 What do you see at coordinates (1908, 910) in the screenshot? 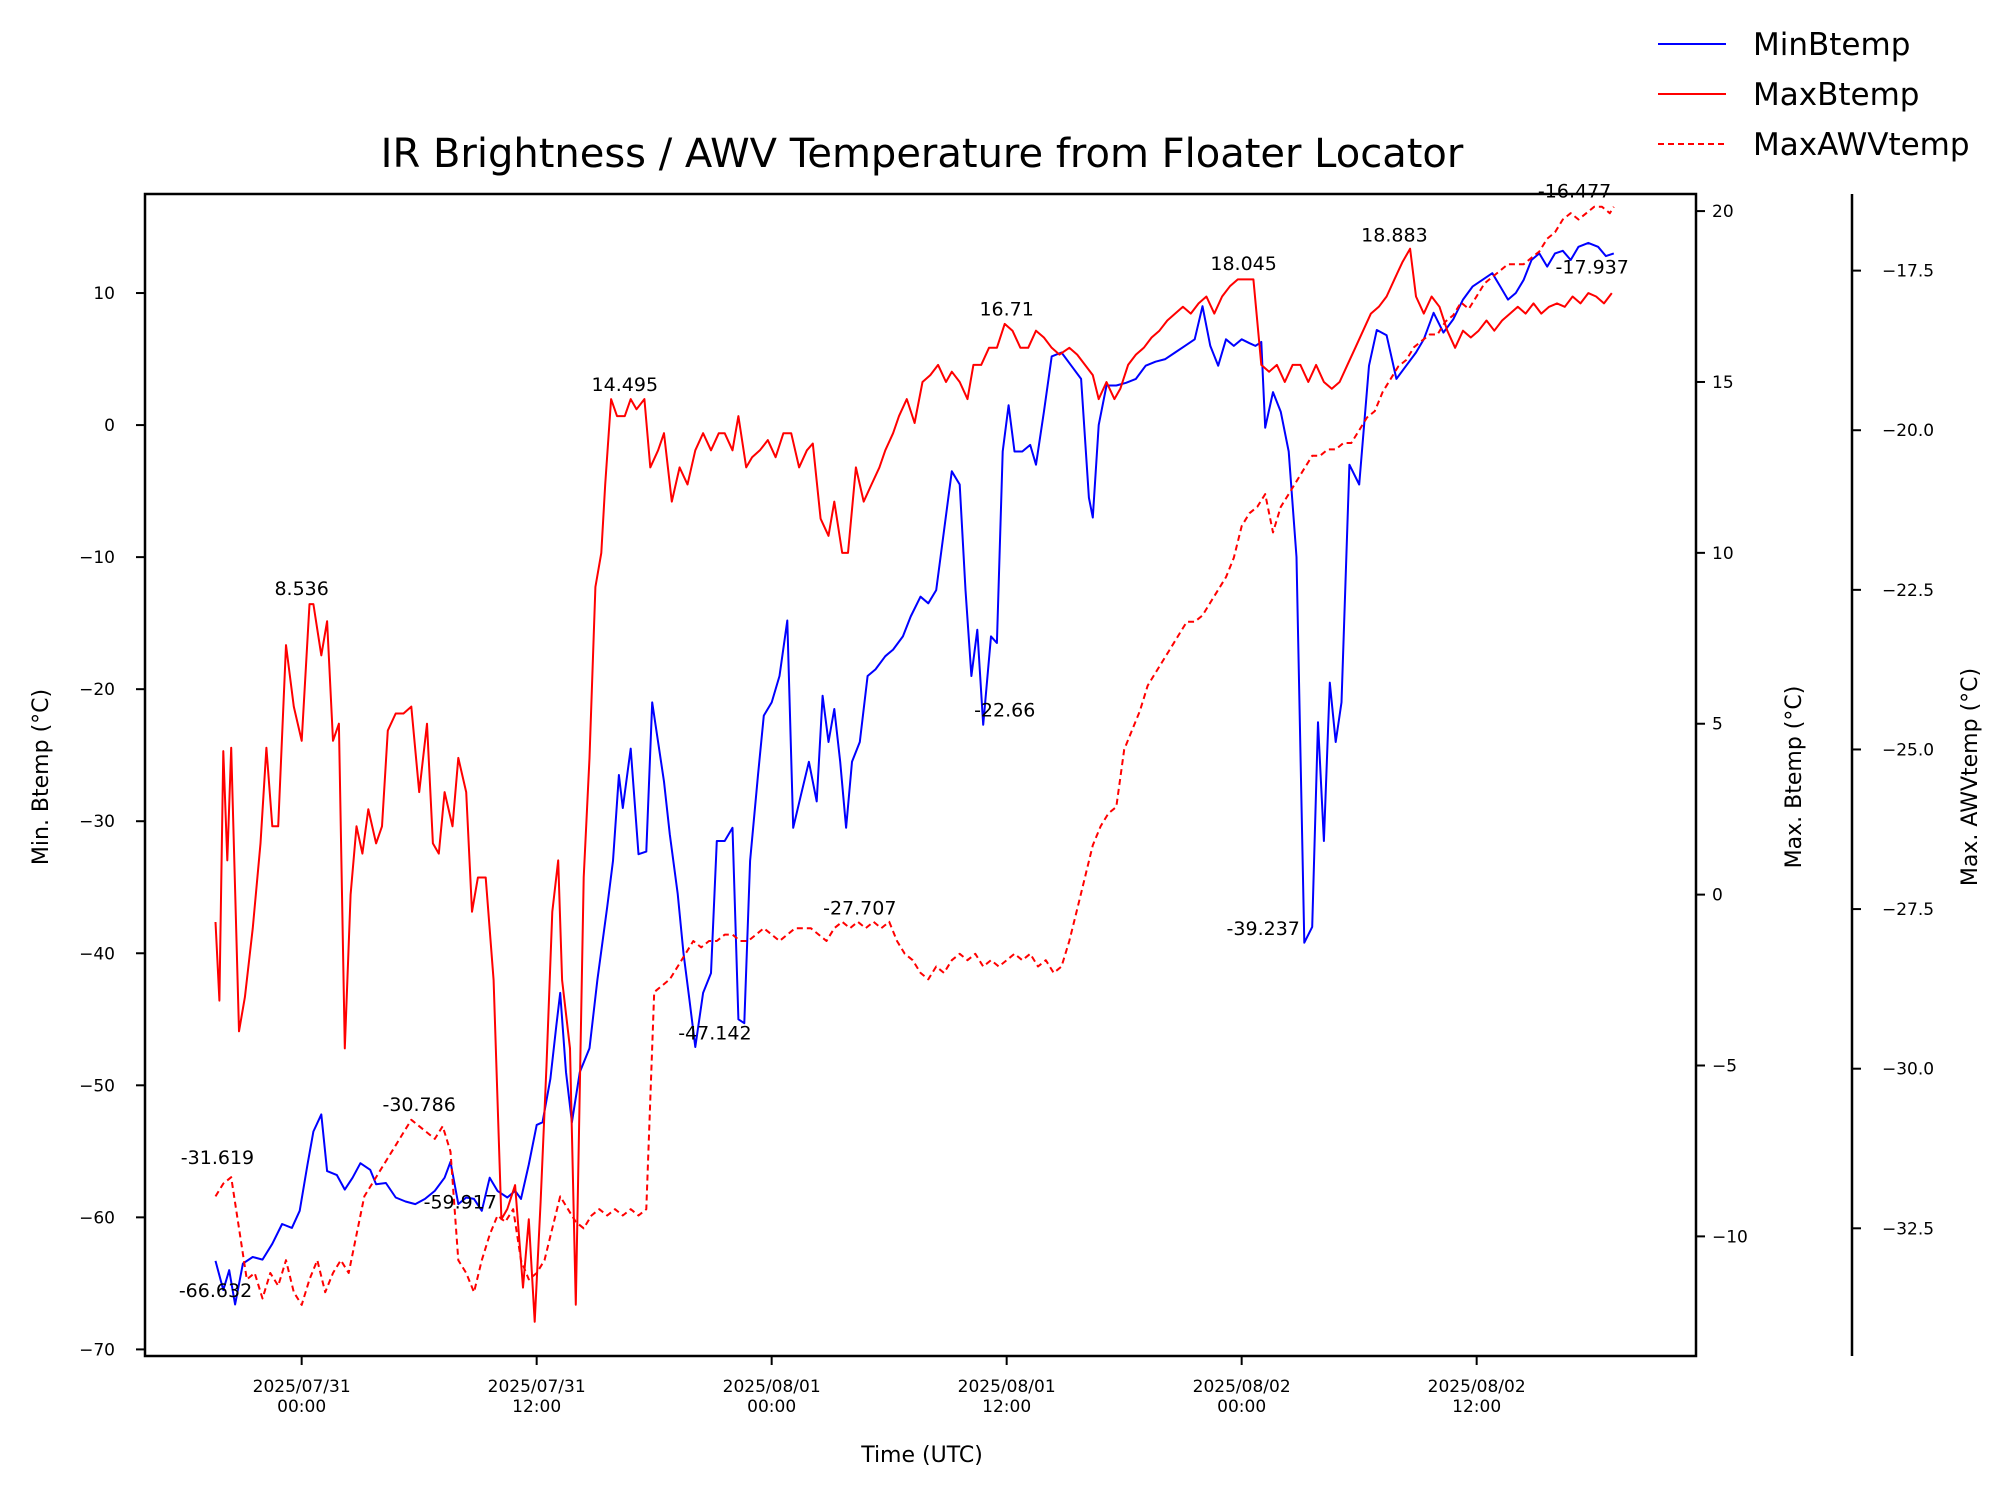
I see `right2-tick-label: −27.5` at bounding box center [1908, 910].